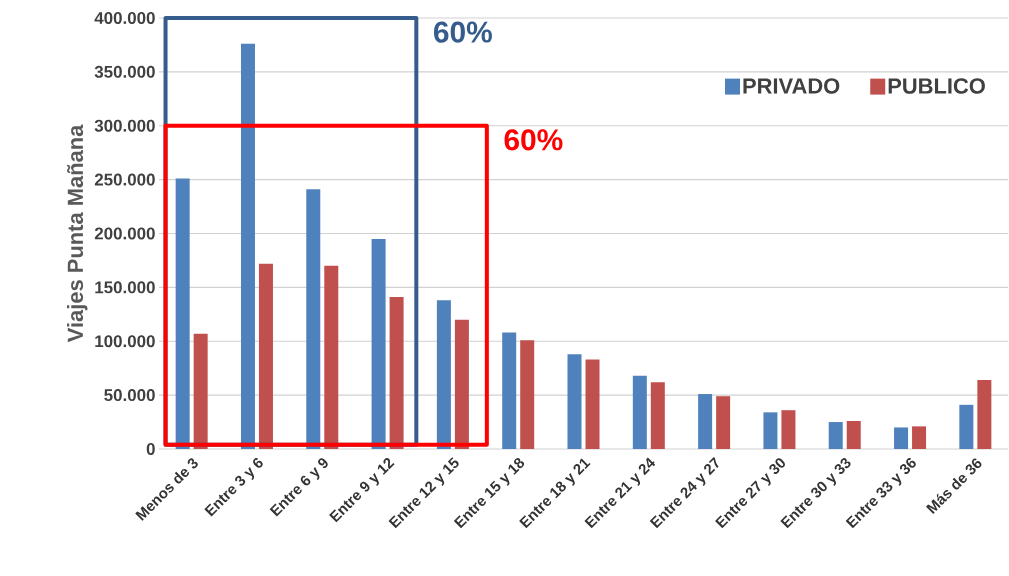  I want to click on y-tick-label: 300.000, so click(124, 125).